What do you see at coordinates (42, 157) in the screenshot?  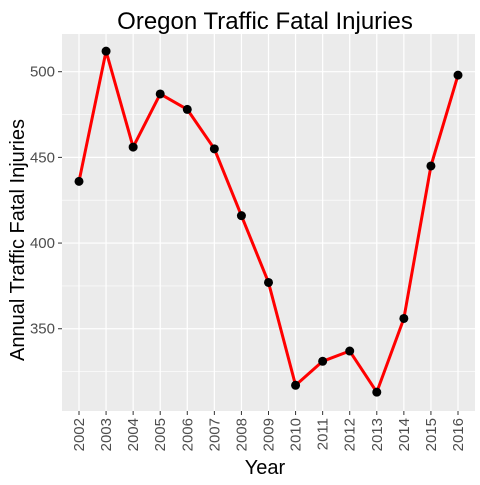 I see `y-tick-label: 450` at bounding box center [42, 157].